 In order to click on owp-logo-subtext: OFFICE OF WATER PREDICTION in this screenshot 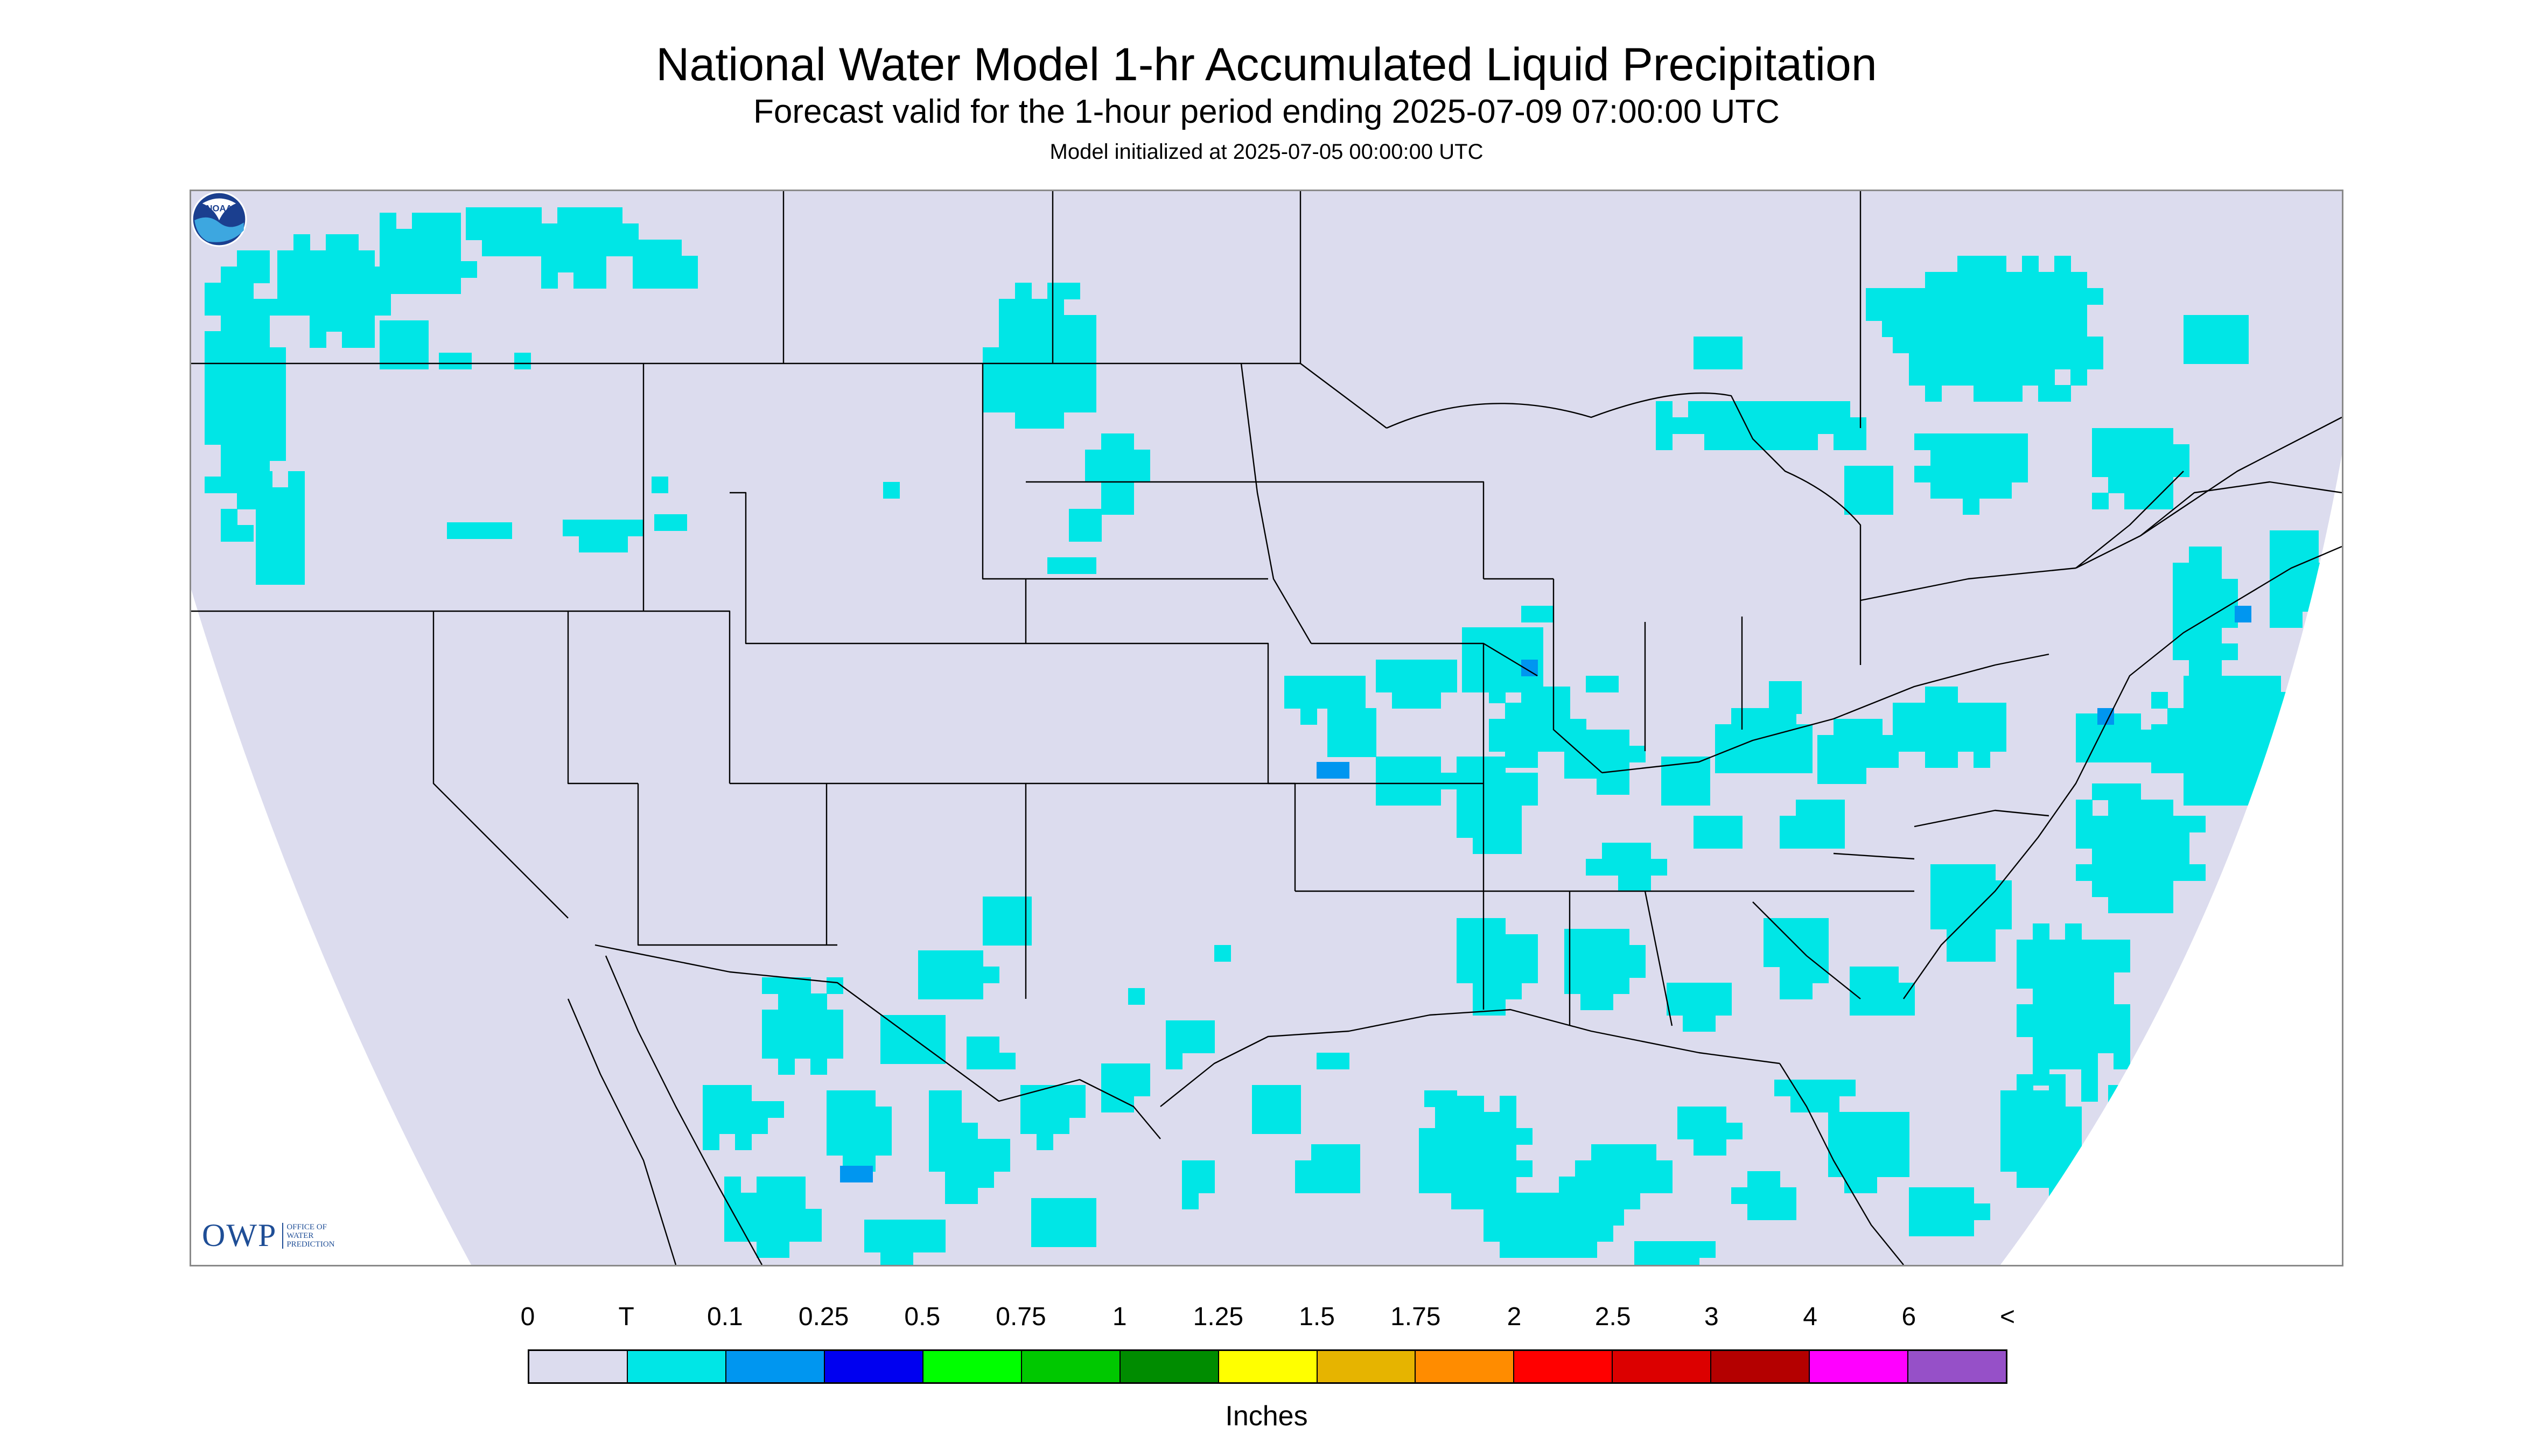, I will do `click(308, 1235)`.